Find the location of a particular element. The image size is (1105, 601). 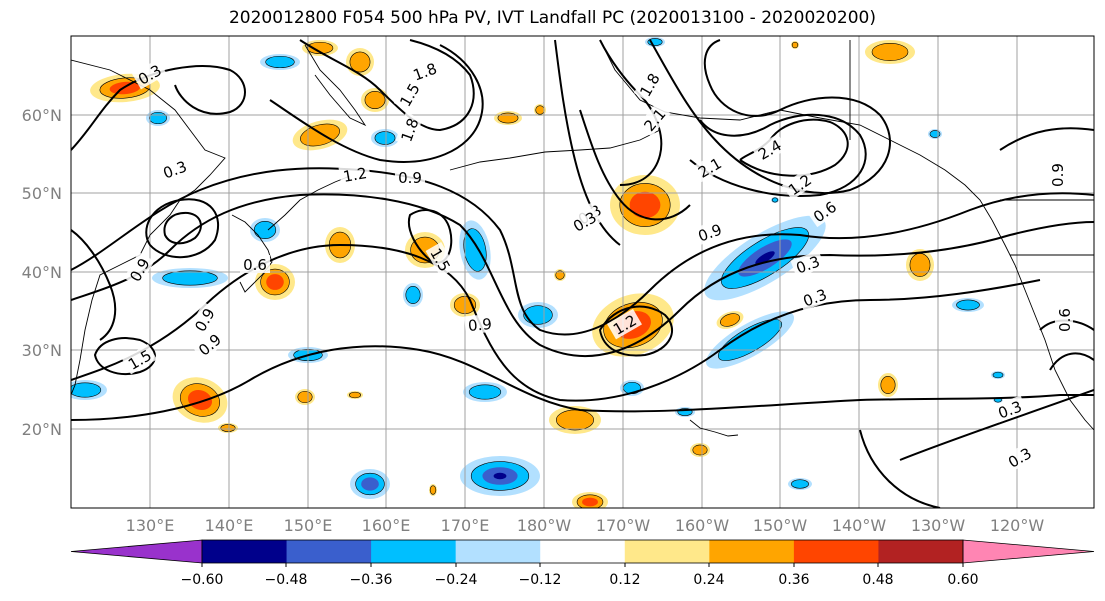

lon-label: 180°W is located at coordinates (544, 525).